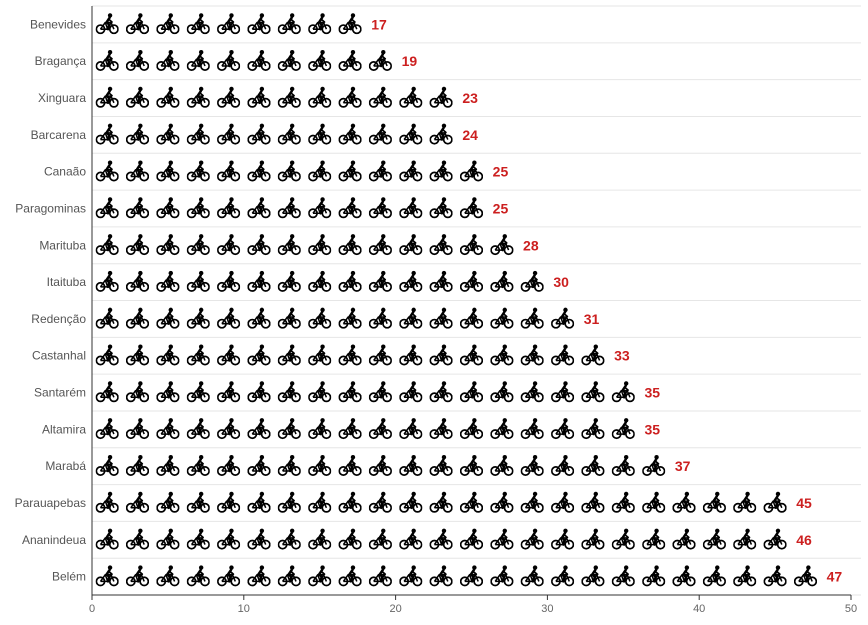 The width and height of the screenshot is (868, 625). What do you see at coordinates (60, 393) in the screenshot?
I see `category-label: Santarém` at bounding box center [60, 393].